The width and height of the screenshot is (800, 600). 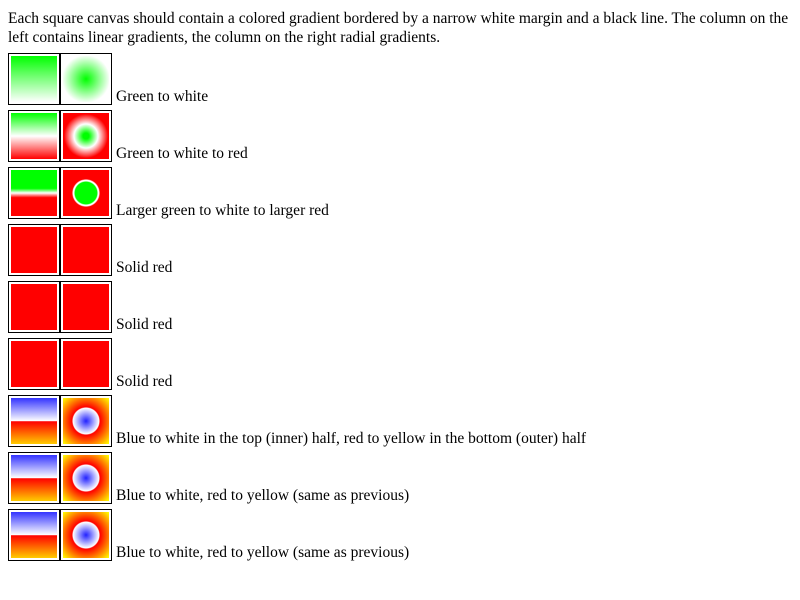 What do you see at coordinates (400, 190) in the screenshot?
I see `gradient-row: Larger green to white to larger red` at bounding box center [400, 190].